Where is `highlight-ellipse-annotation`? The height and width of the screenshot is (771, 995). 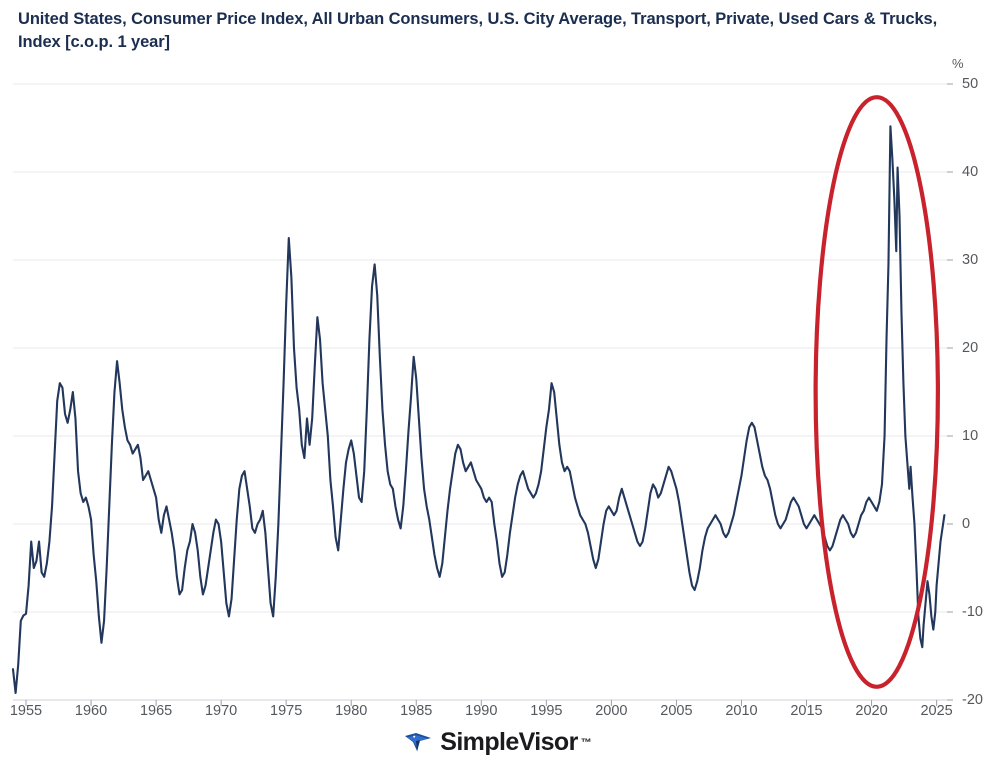
highlight-ellipse-annotation is located at coordinates (876, 392).